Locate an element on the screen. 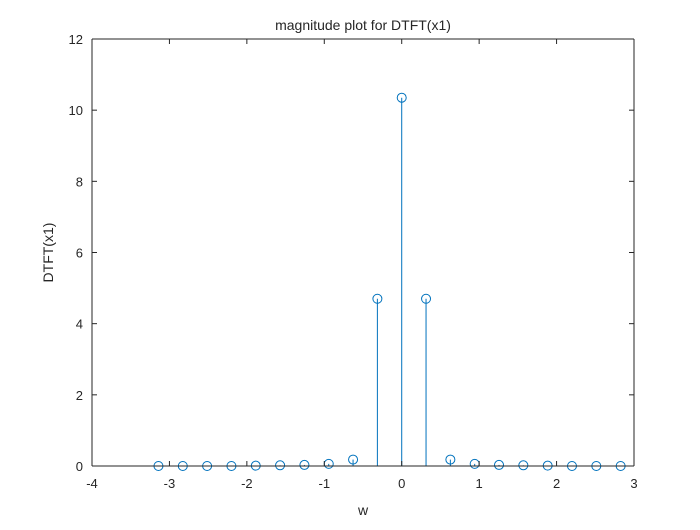 This screenshot has height=530, width=700. x-tick-label: -2 is located at coordinates (247, 483).